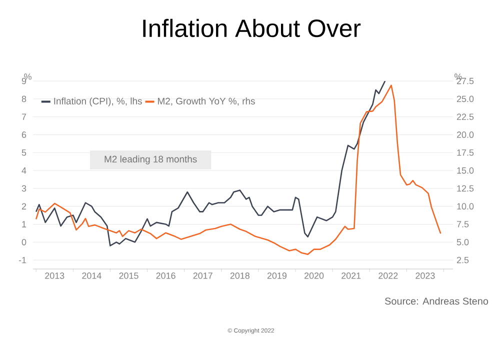 This screenshot has height=345, width=502. What do you see at coordinates (465, 206) in the screenshot?
I see `y2-tick-label: 10.0` at bounding box center [465, 206].